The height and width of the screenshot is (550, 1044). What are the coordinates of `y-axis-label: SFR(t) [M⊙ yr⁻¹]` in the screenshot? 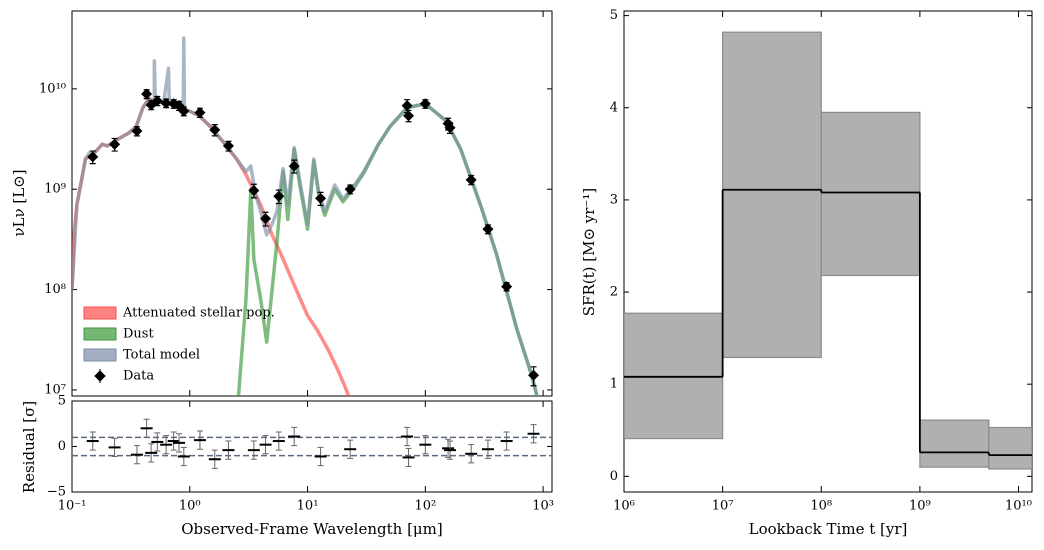 It's located at (589, 252).